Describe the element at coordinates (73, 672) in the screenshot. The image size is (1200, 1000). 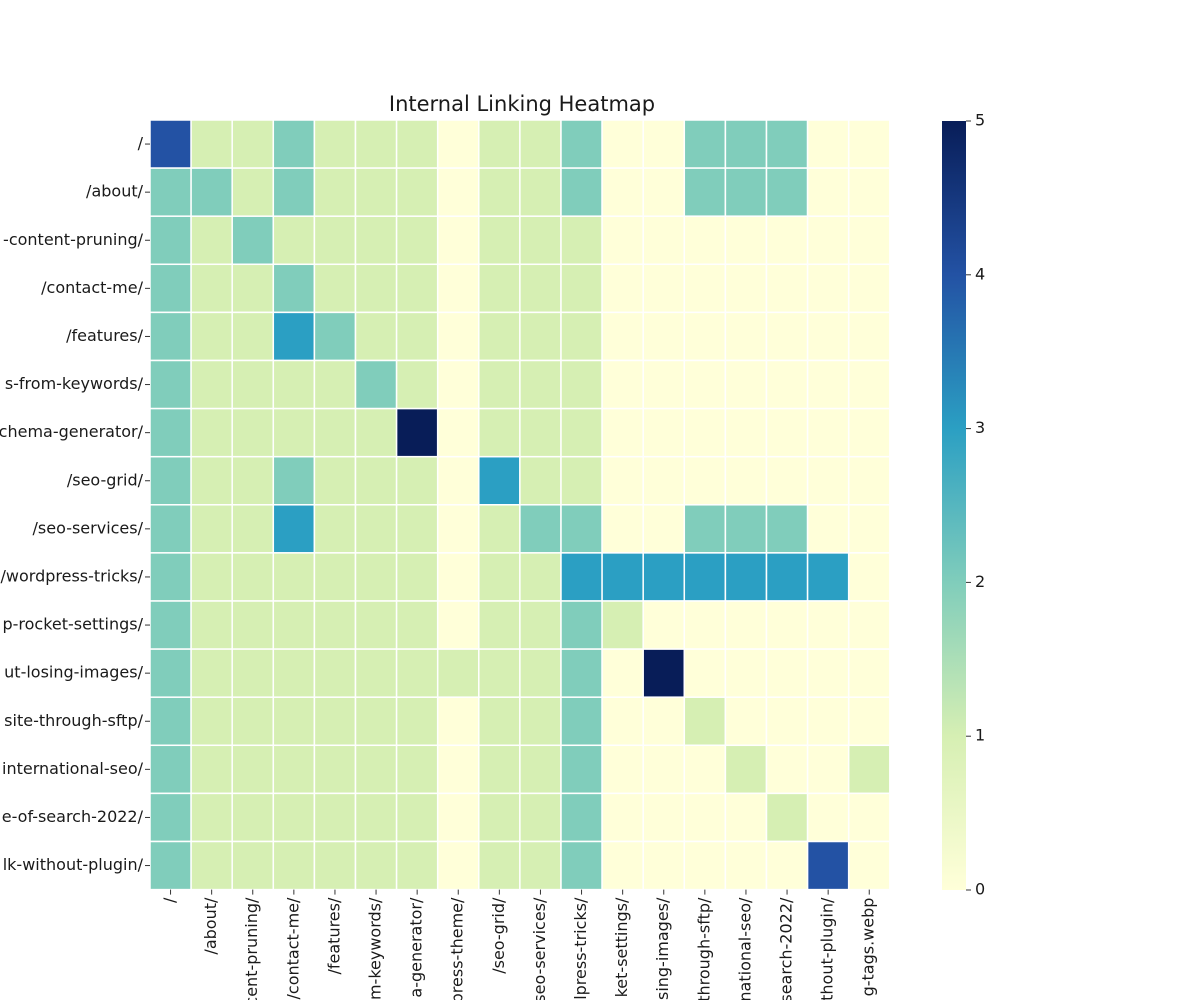
I see `row-label: ut-losing-images/` at that location.